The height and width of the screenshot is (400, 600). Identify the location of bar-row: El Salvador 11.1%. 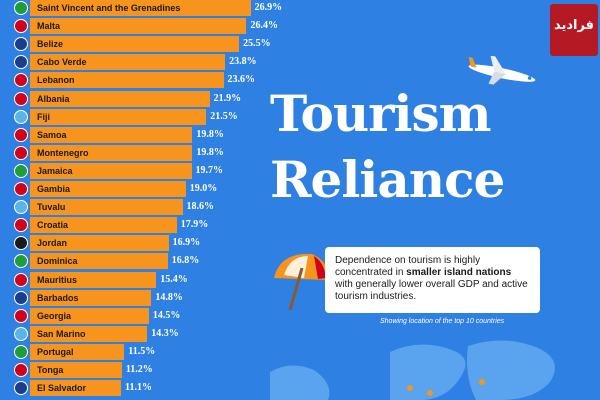
(135, 388).